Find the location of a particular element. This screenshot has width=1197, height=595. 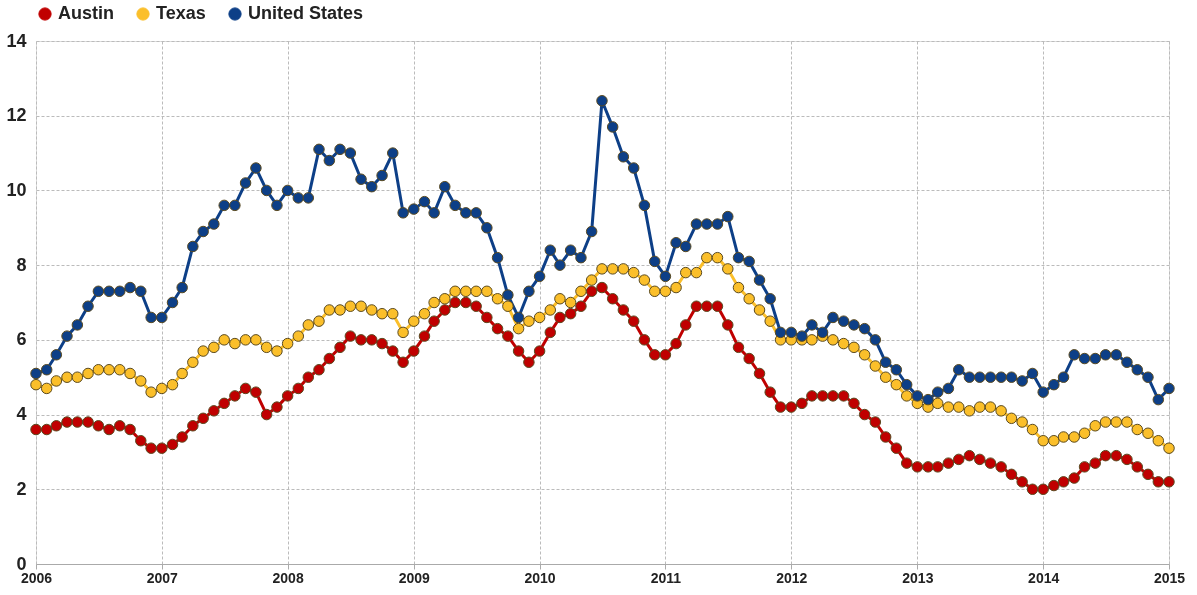

x-tick-label: 2010 is located at coordinates (540, 577).